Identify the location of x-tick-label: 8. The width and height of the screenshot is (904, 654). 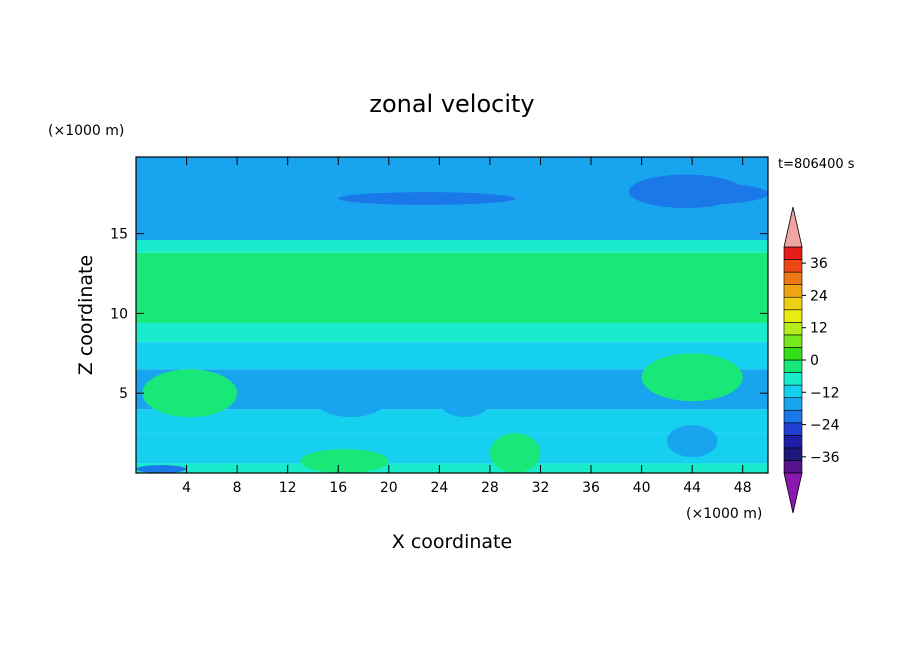
(237, 488).